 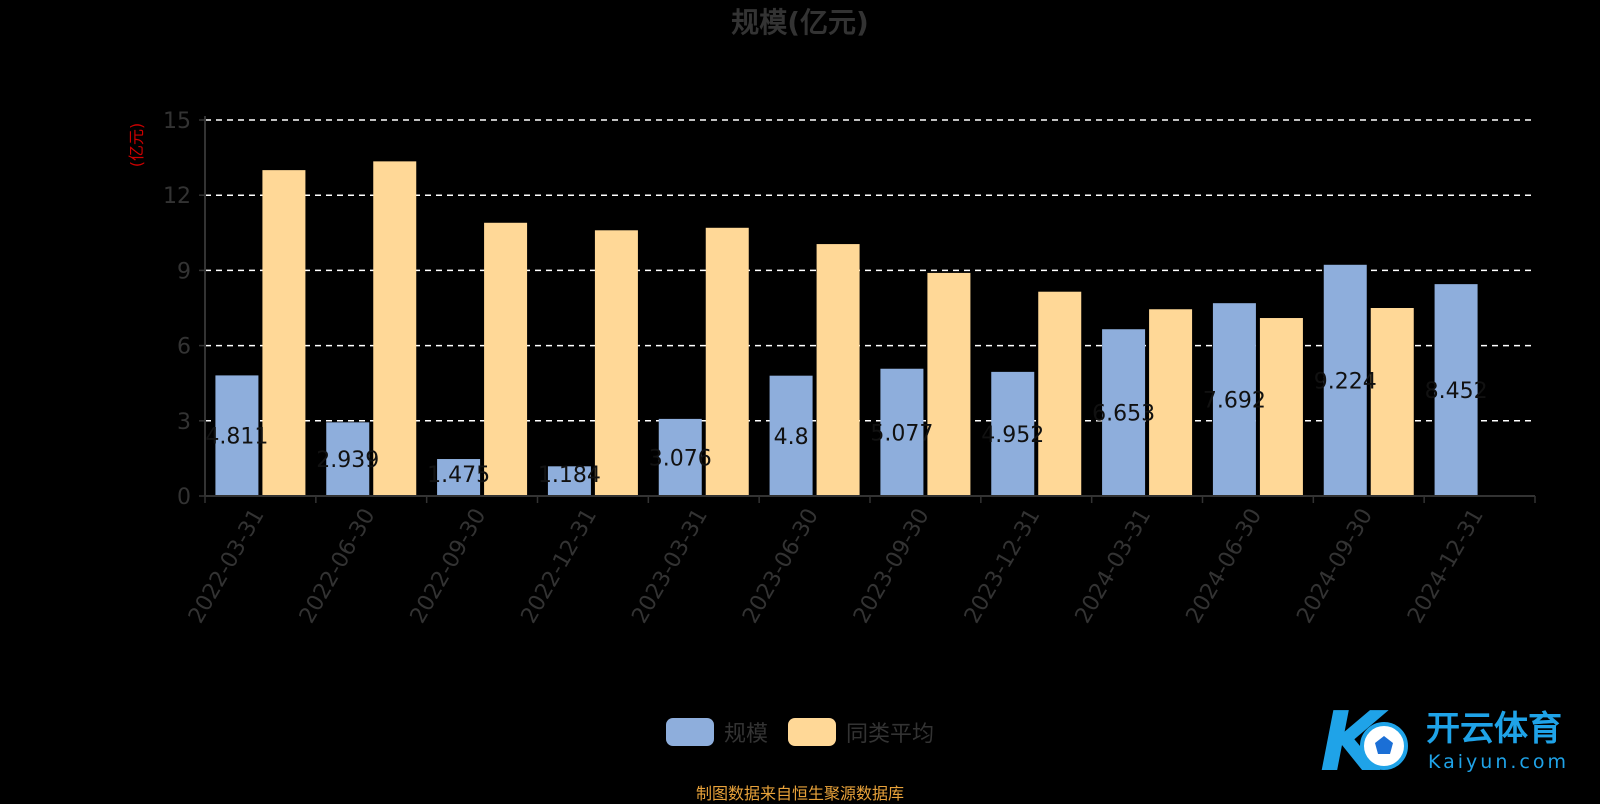 What do you see at coordinates (1384, 745) in the screenshot?
I see `soccer-ball-patch` at bounding box center [1384, 745].